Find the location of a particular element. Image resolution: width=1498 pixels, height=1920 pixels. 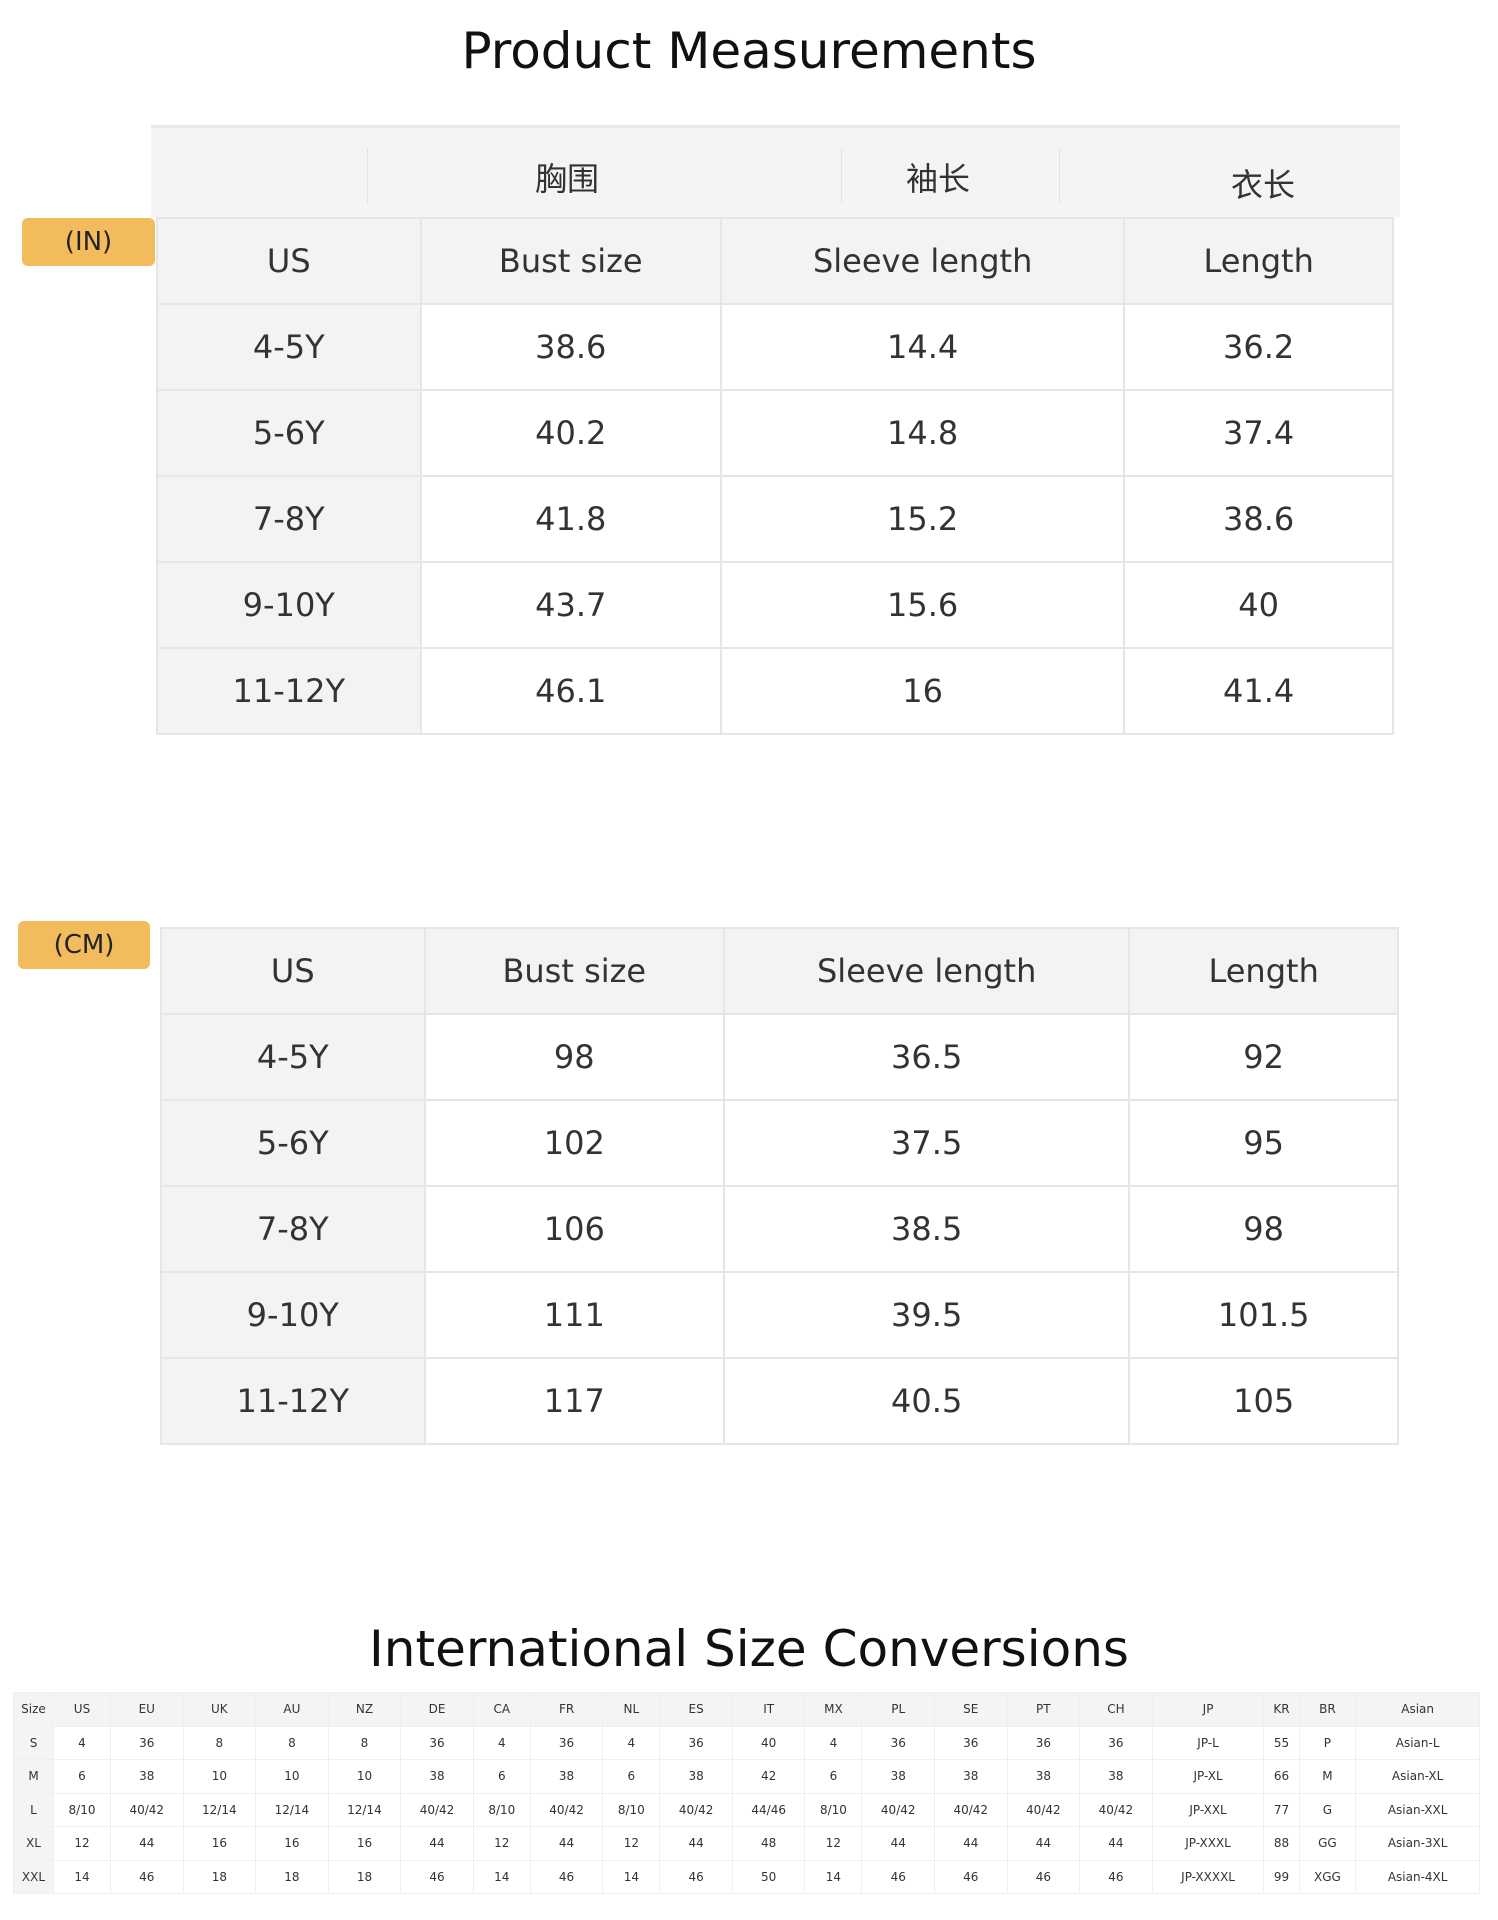

table-row: 11-12Y 117 40.5 105 is located at coordinates (779, 1401).